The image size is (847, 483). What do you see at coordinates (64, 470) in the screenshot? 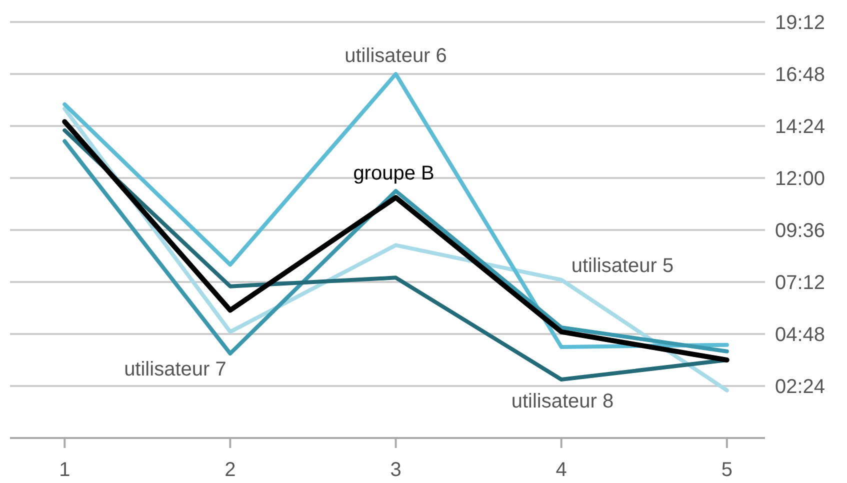
I see `x-tick-label: 1` at bounding box center [64, 470].